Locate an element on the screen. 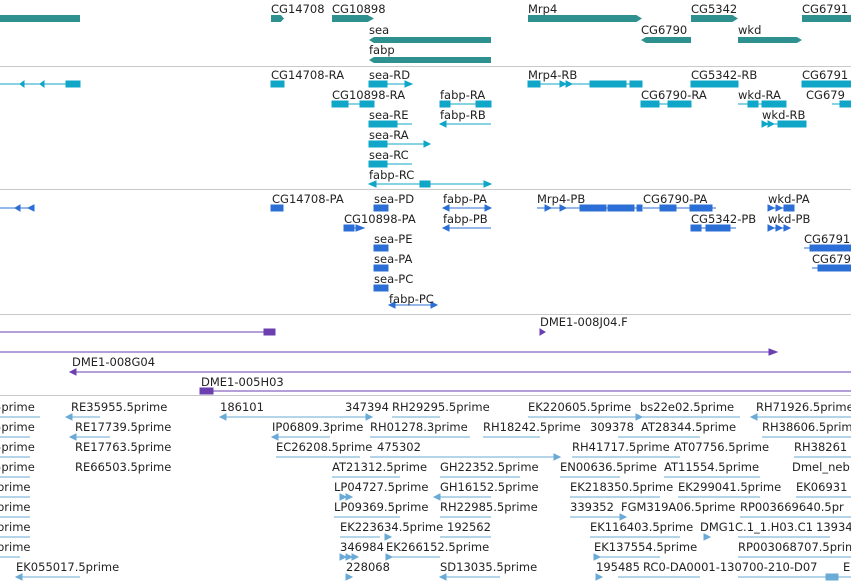  est-label: GH22352.5prime is located at coordinates (489, 467).